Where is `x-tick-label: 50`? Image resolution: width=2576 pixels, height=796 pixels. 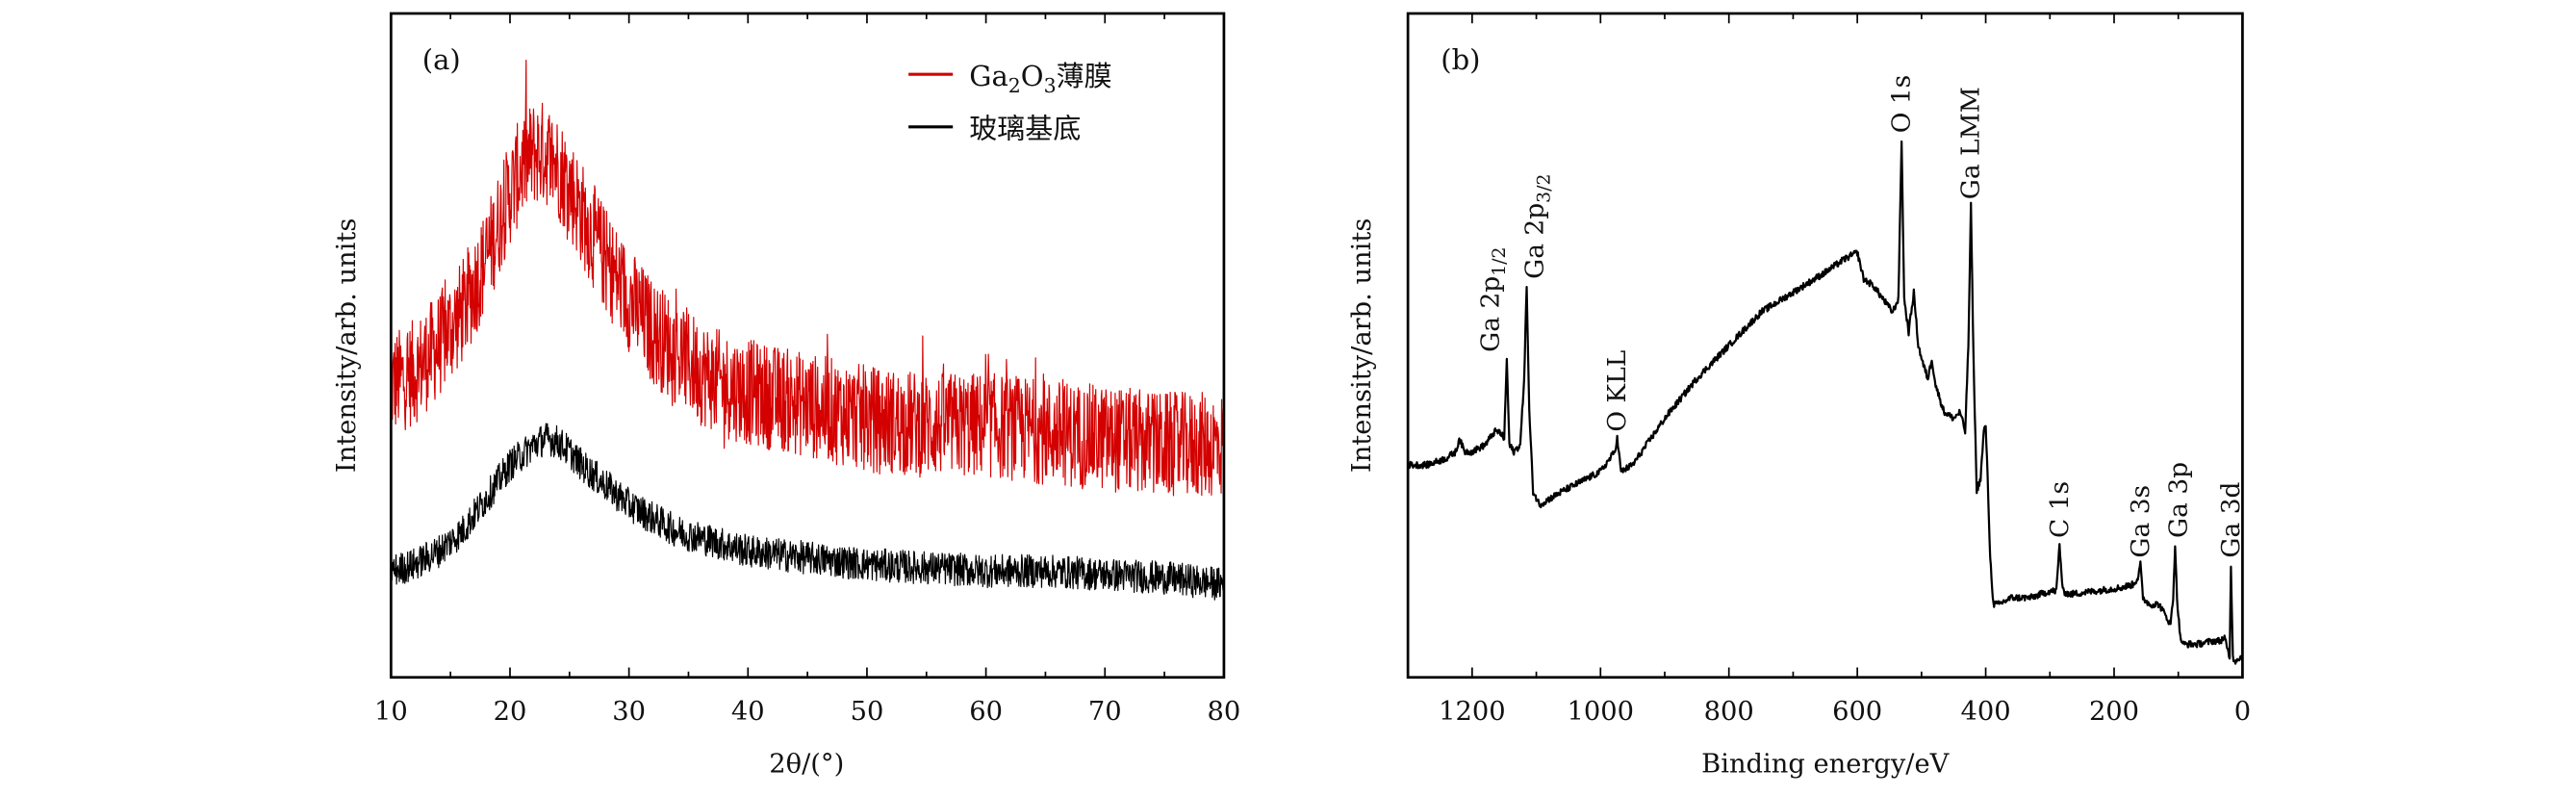 x-tick-label: 50 is located at coordinates (867, 712).